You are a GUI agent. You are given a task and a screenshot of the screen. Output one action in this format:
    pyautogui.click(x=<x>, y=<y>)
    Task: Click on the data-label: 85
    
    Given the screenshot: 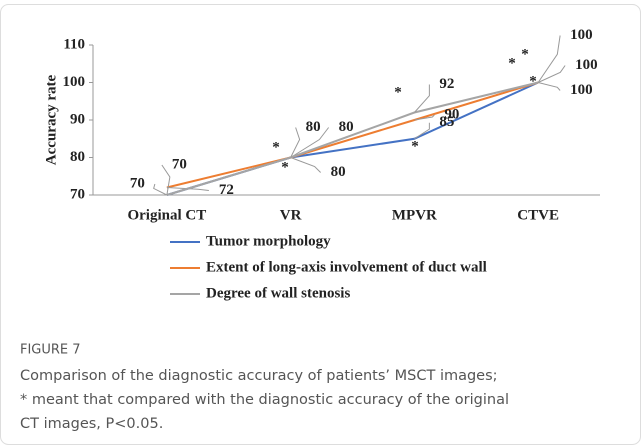 What is the action you would take?
    pyautogui.click(x=446, y=122)
    